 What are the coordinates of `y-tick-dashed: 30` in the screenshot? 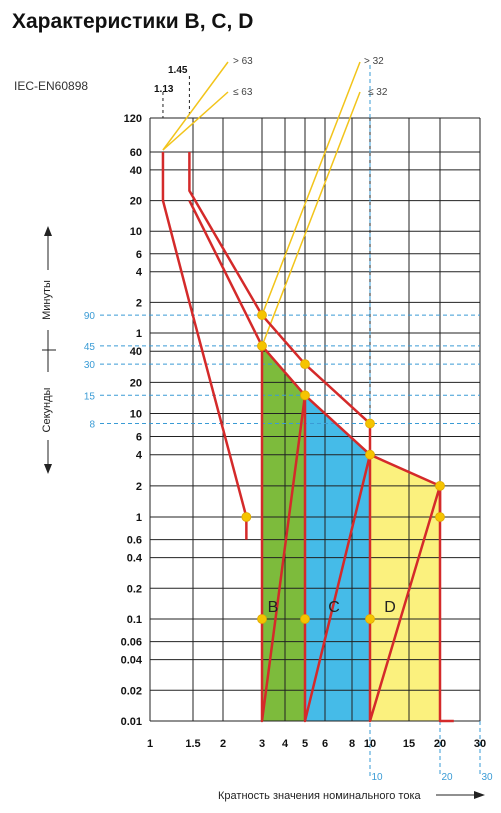 It's located at (90, 365).